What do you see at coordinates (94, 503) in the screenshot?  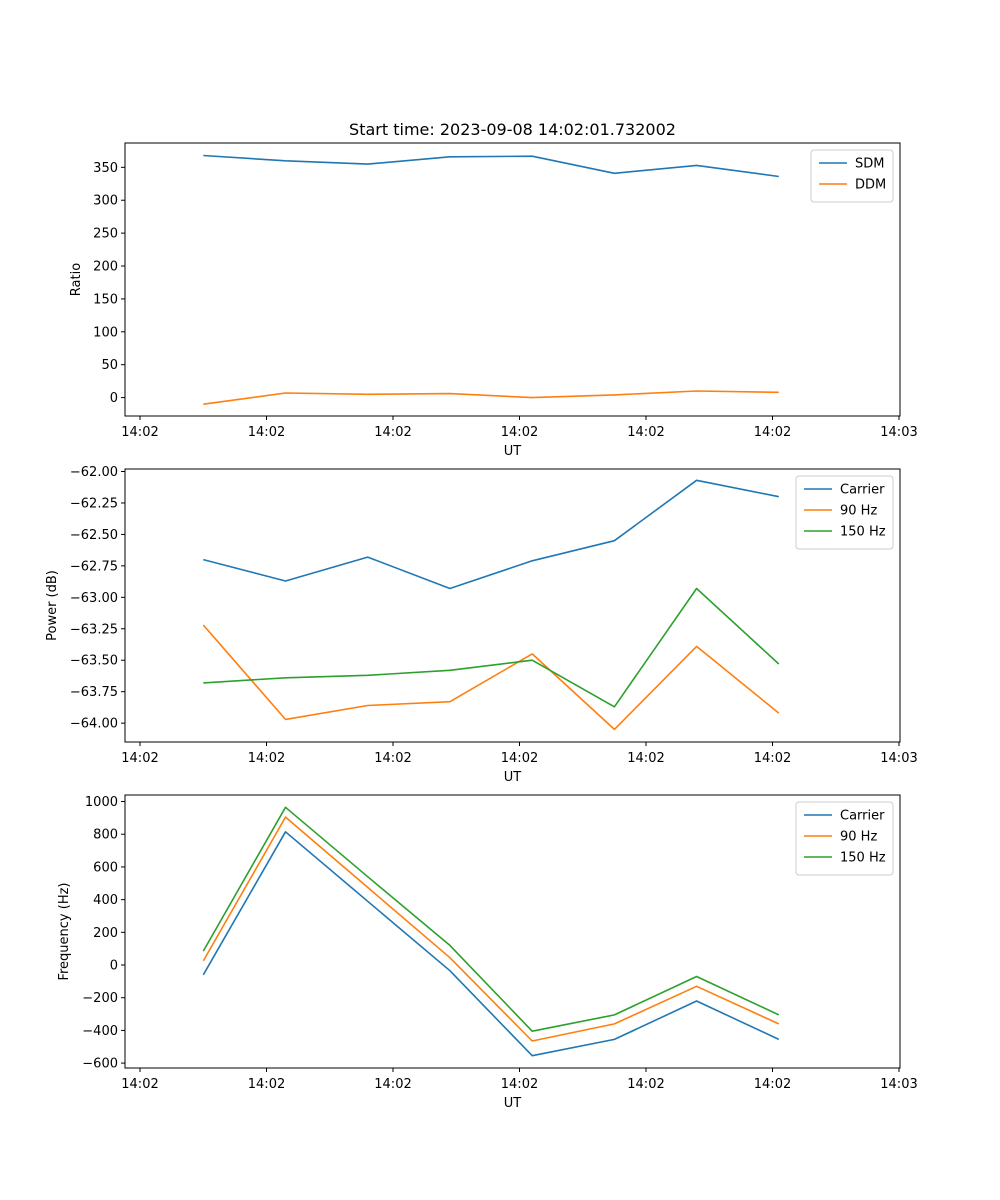 I see `y-tick-label: −62.25` at bounding box center [94, 503].